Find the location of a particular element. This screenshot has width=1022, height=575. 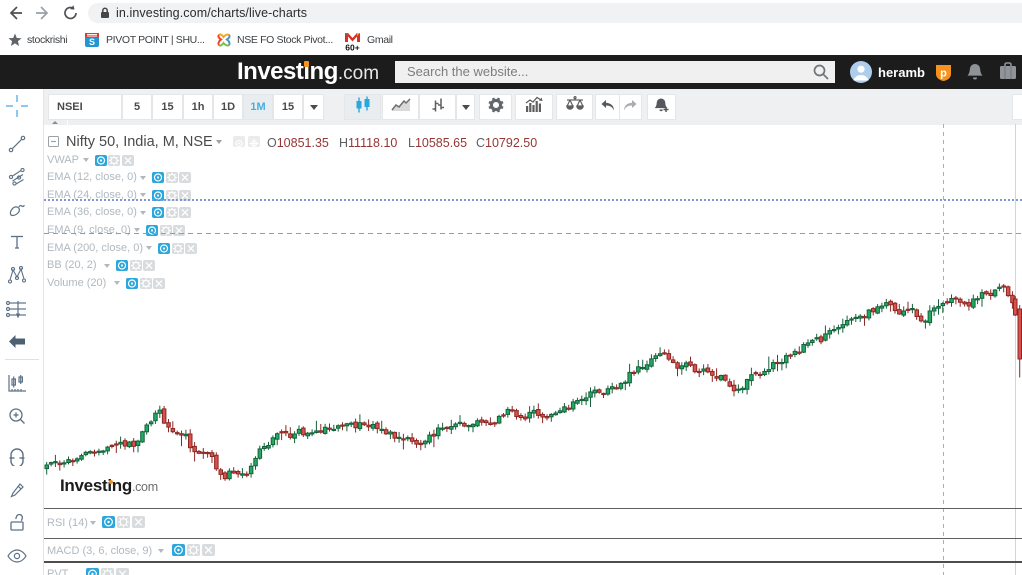

svg-text: 60+ is located at coordinates (352, 47).